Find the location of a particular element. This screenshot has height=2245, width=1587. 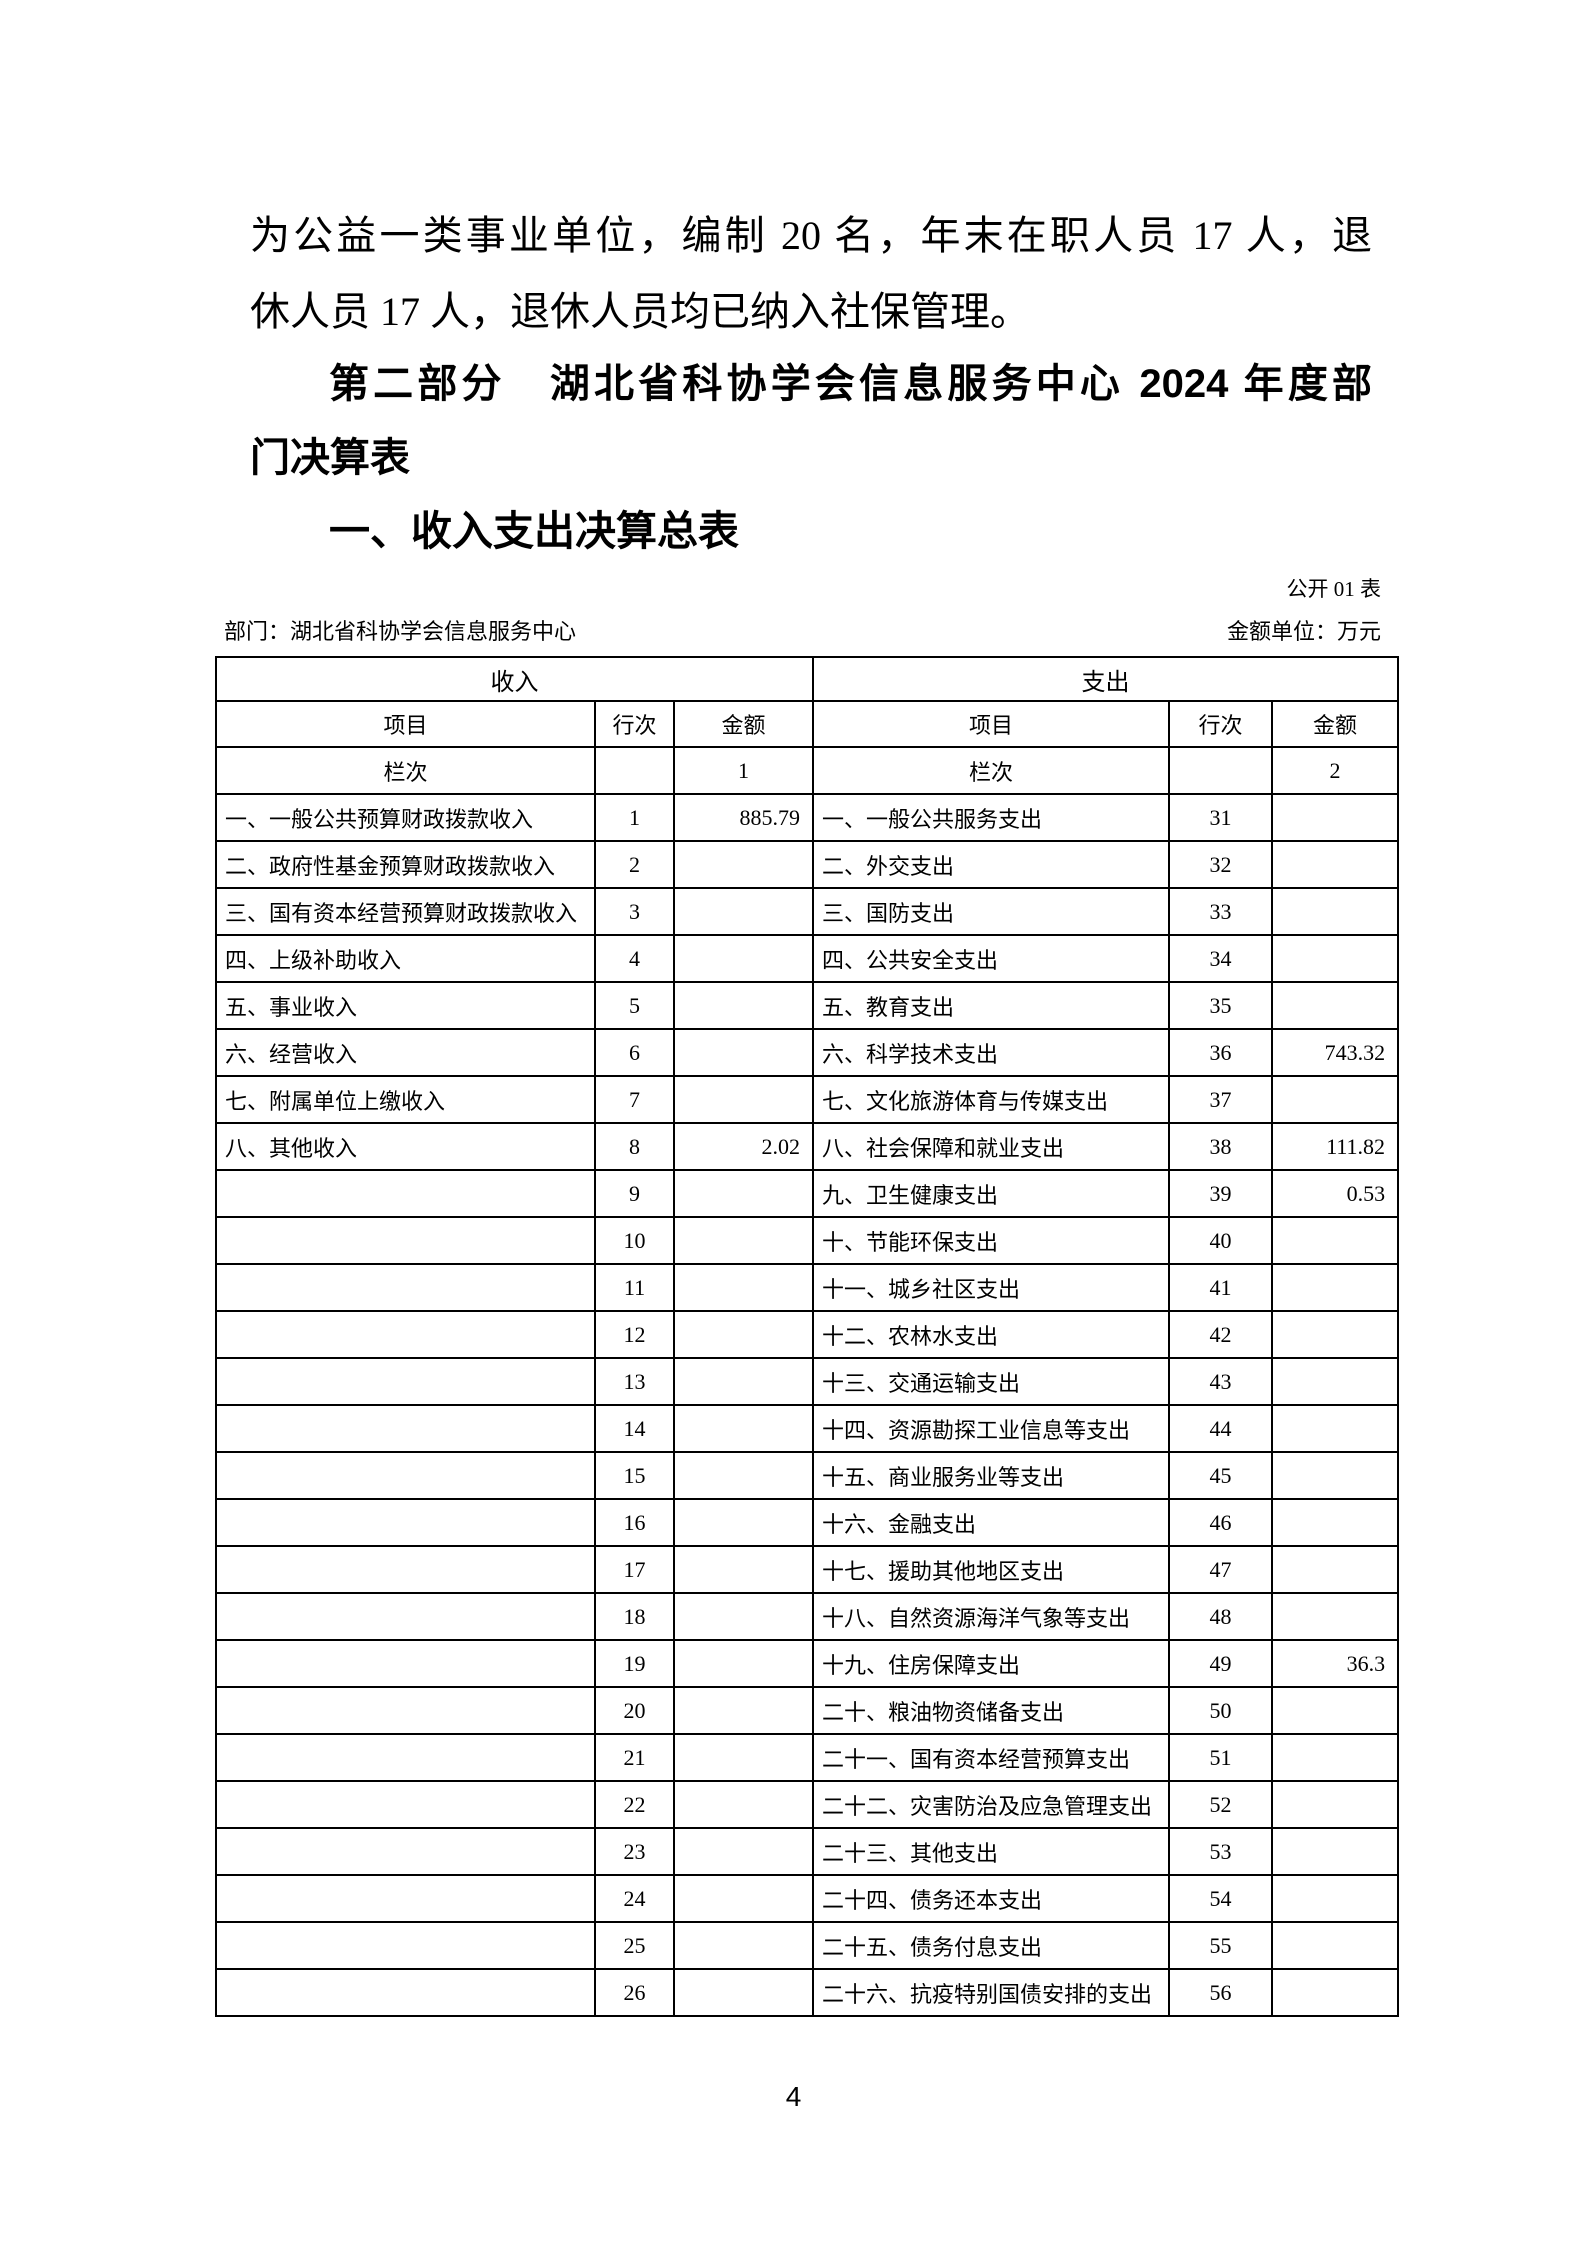

table-row: 25 二十五、债务付息支出 55 is located at coordinates (807, 1945).